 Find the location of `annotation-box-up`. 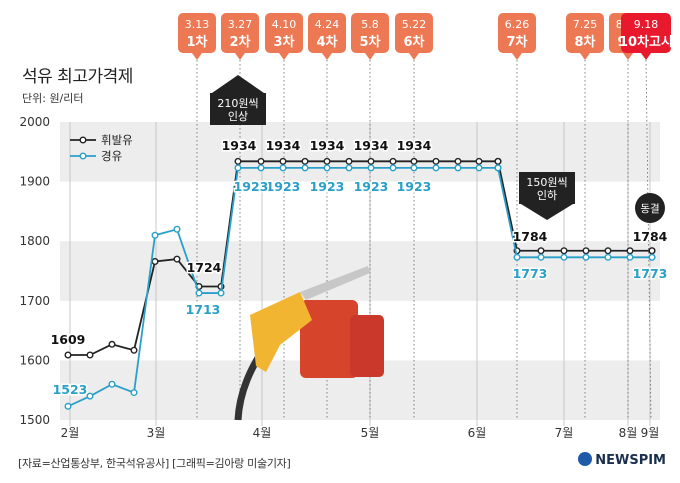

annotation-box-up is located at coordinates (238, 109).